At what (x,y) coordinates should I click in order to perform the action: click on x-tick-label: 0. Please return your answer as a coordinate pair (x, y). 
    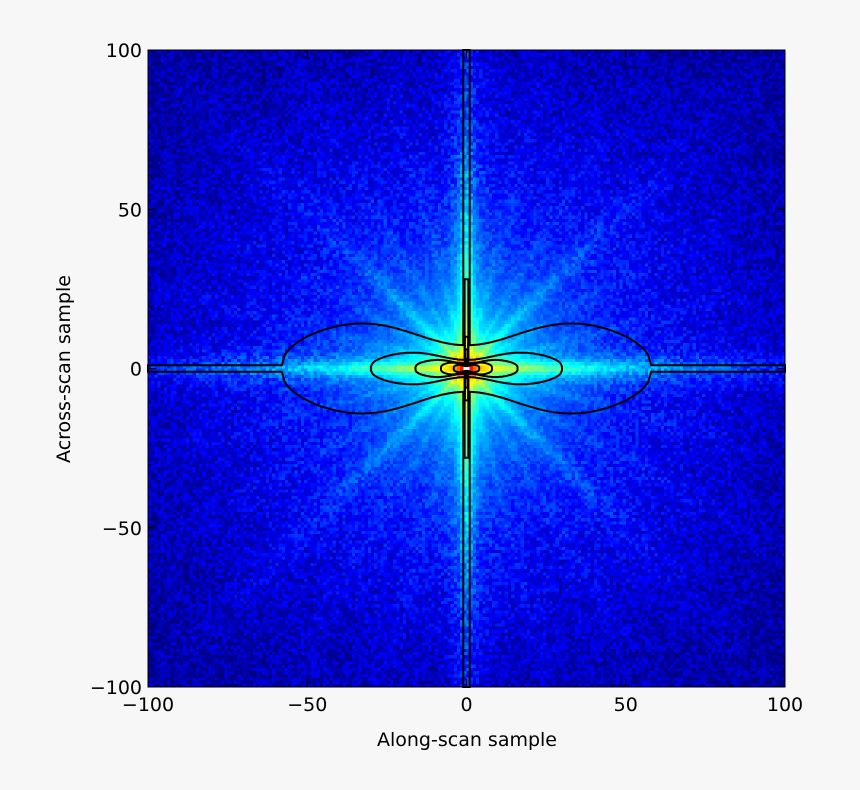
    Looking at the image, I should click on (466, 705).